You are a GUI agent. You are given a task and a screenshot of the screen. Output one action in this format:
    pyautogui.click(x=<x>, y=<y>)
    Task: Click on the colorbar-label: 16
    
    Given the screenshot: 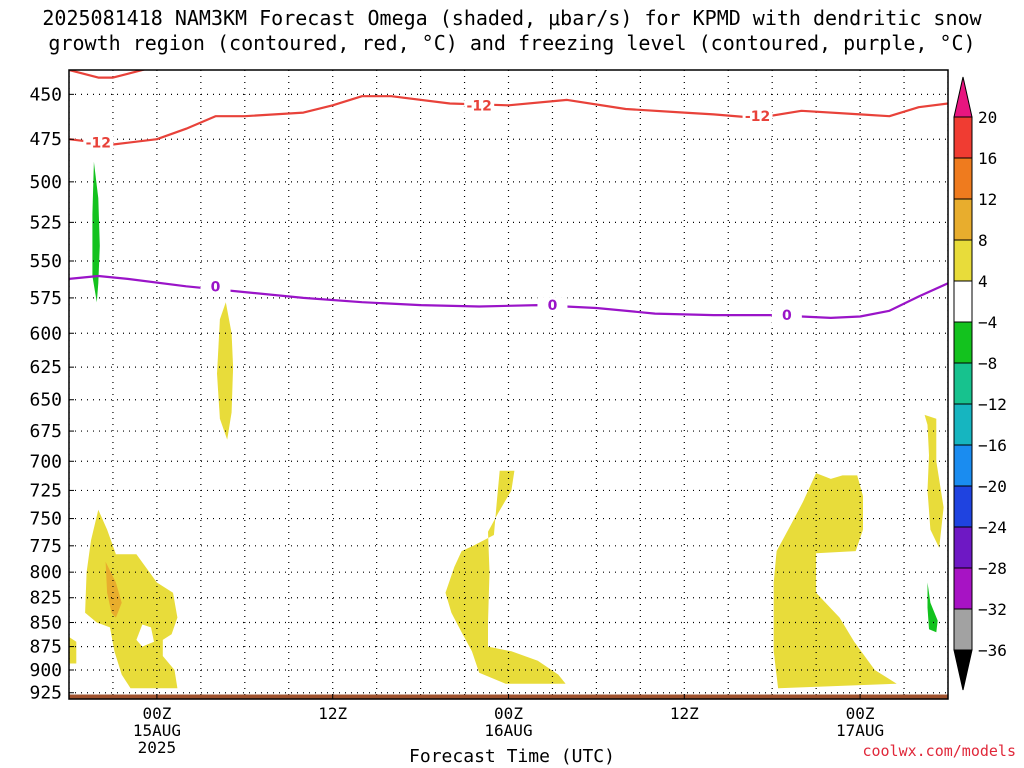 What is the action you would take?
    pyautogui.click(x=987, y=158)
    